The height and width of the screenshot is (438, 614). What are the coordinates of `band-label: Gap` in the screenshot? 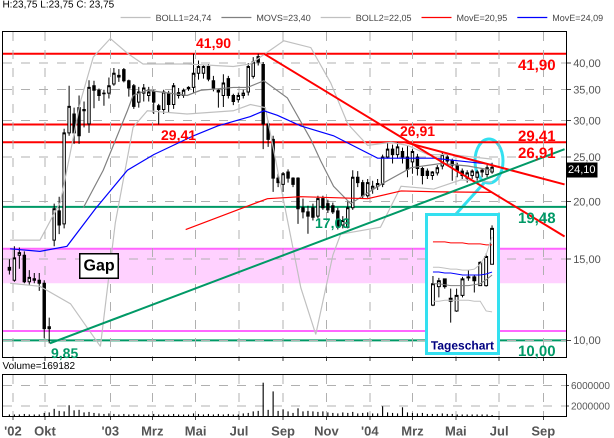 It's located at (99, 266).